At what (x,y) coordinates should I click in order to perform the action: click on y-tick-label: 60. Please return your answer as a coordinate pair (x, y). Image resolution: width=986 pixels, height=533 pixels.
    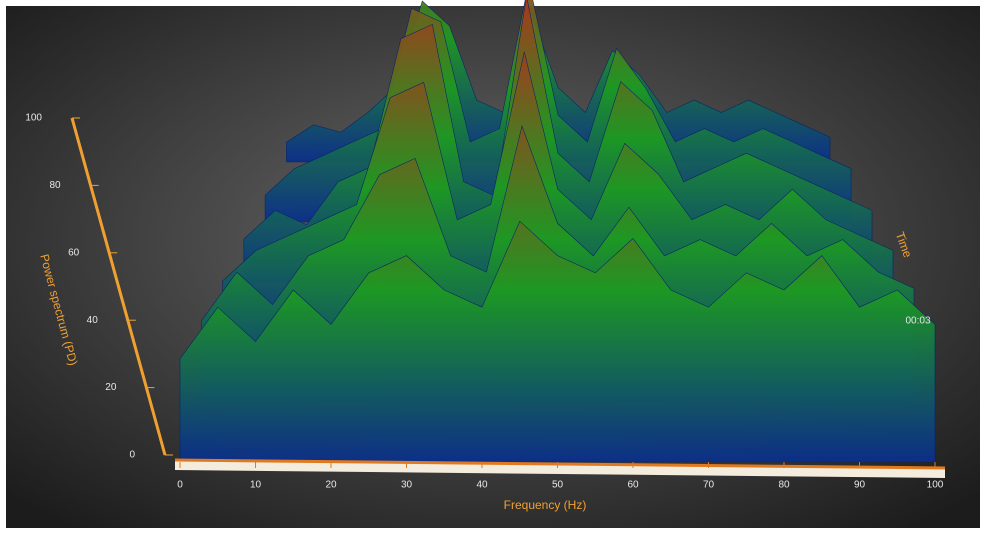
    Looking at the image, I should click on (74, 252).